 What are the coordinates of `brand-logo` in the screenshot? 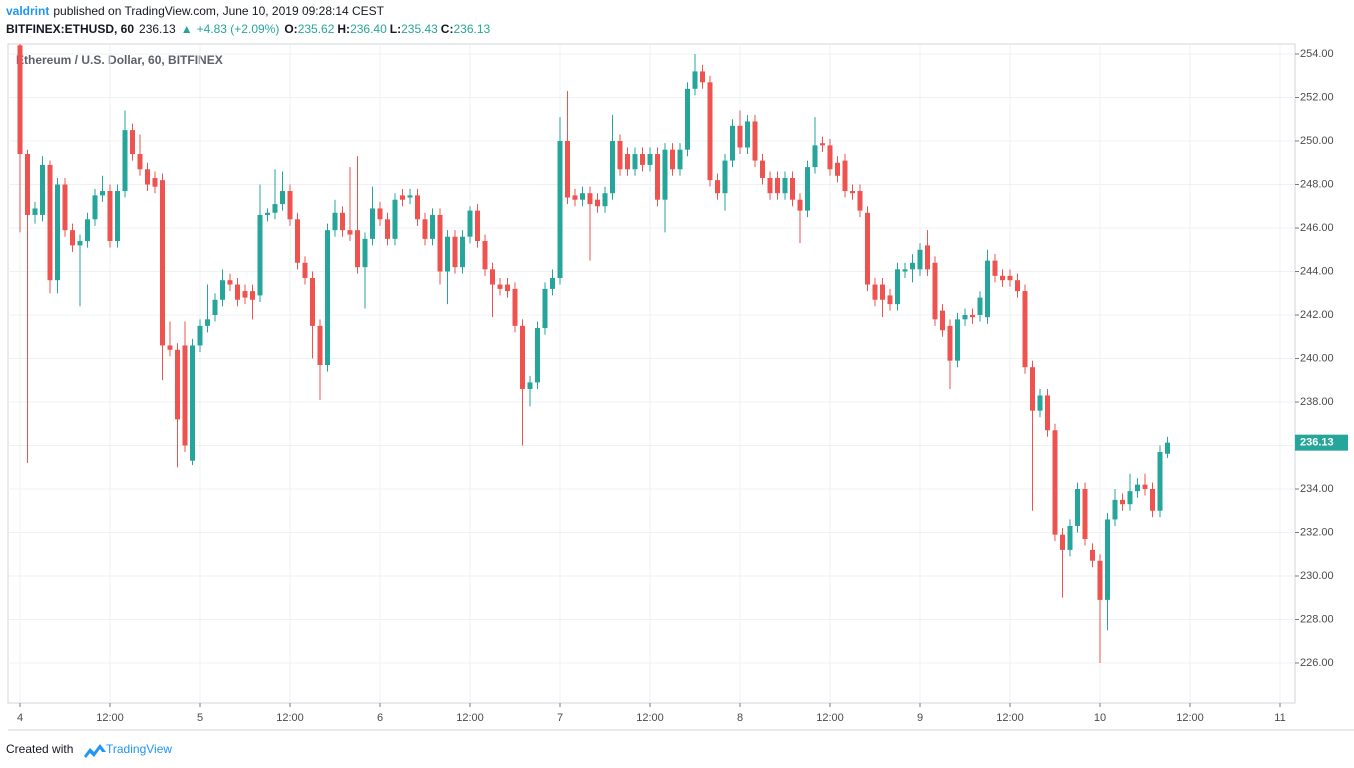 It's located at (95, 751).